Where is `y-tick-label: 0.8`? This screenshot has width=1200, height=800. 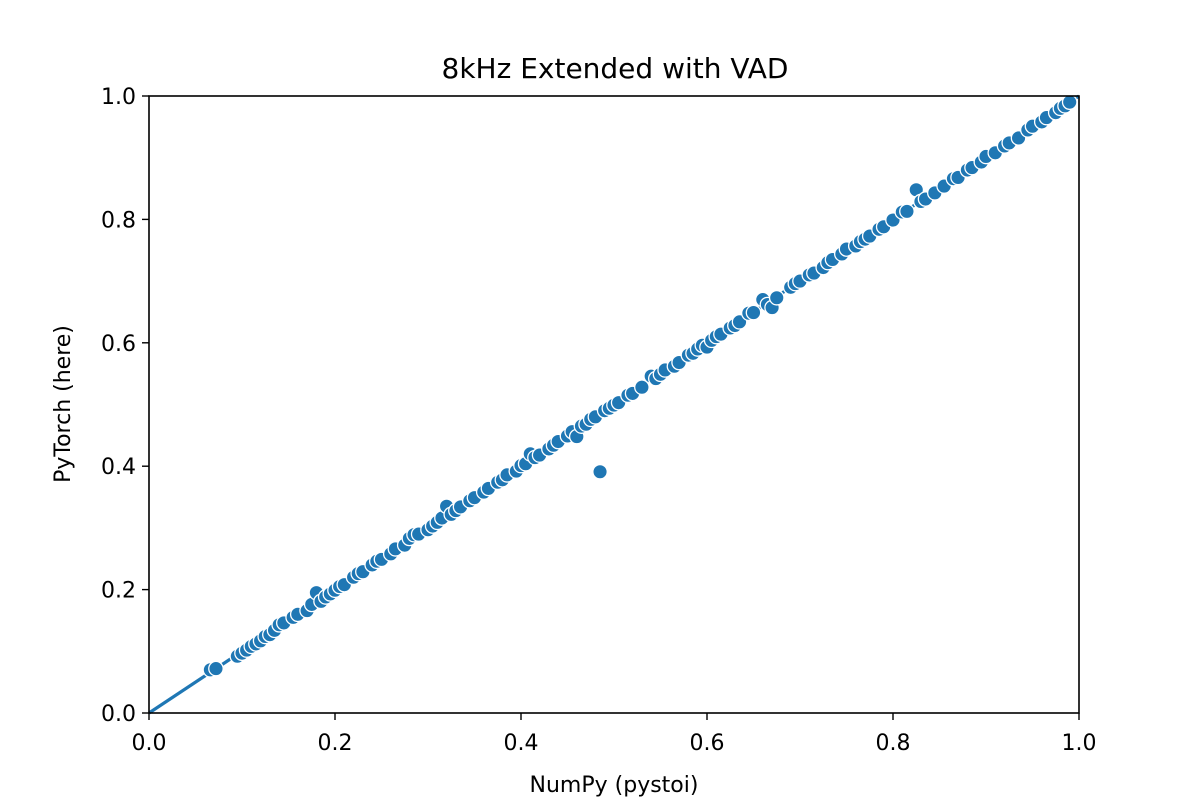 y-tick-label: 0.8 is located at coordinates (118, 220).